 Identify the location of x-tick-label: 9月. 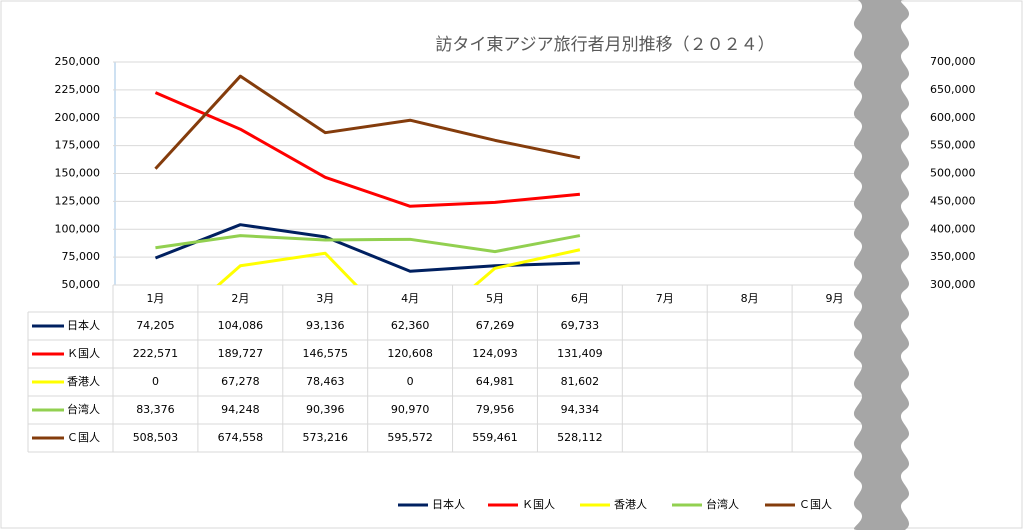
(835, 298).